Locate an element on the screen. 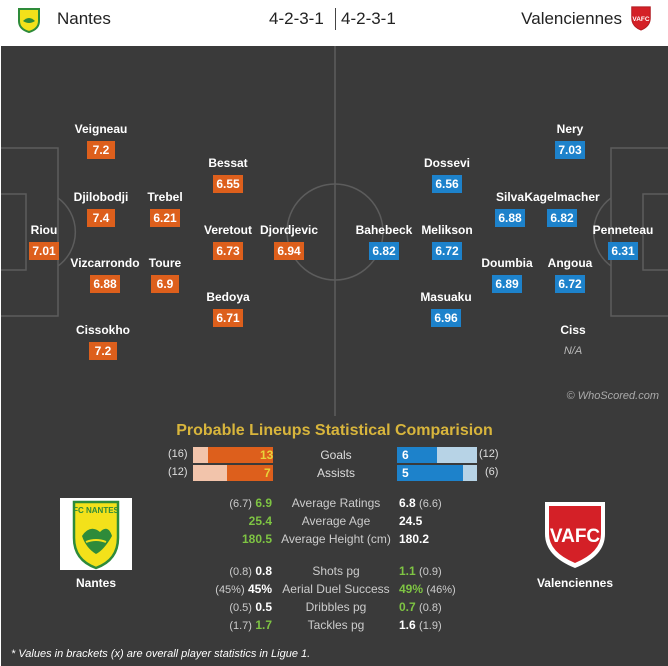 This screenshot has width=668, height=666. away-overall-value: (1.9) is located at coordinates (430, 626).